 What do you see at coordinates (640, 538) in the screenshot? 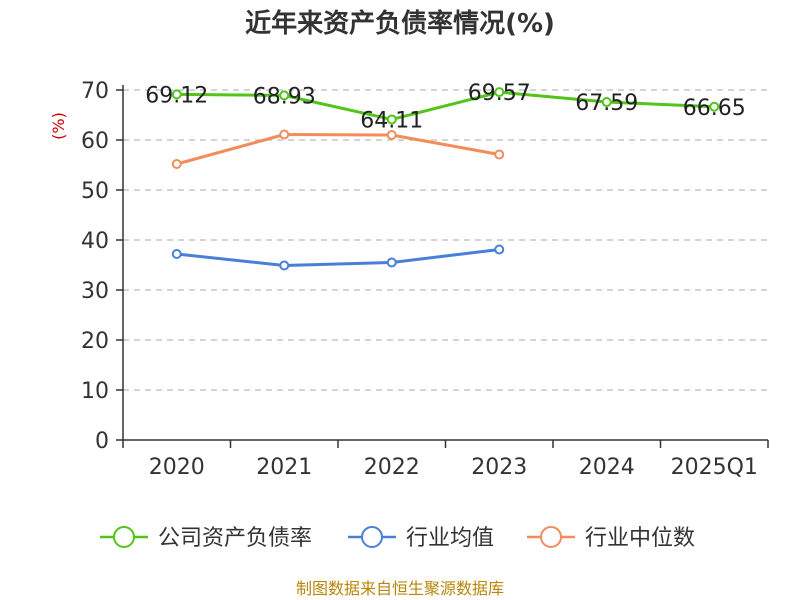
I see `legend-label: 行业中位数` at bounding box center [640, 538].